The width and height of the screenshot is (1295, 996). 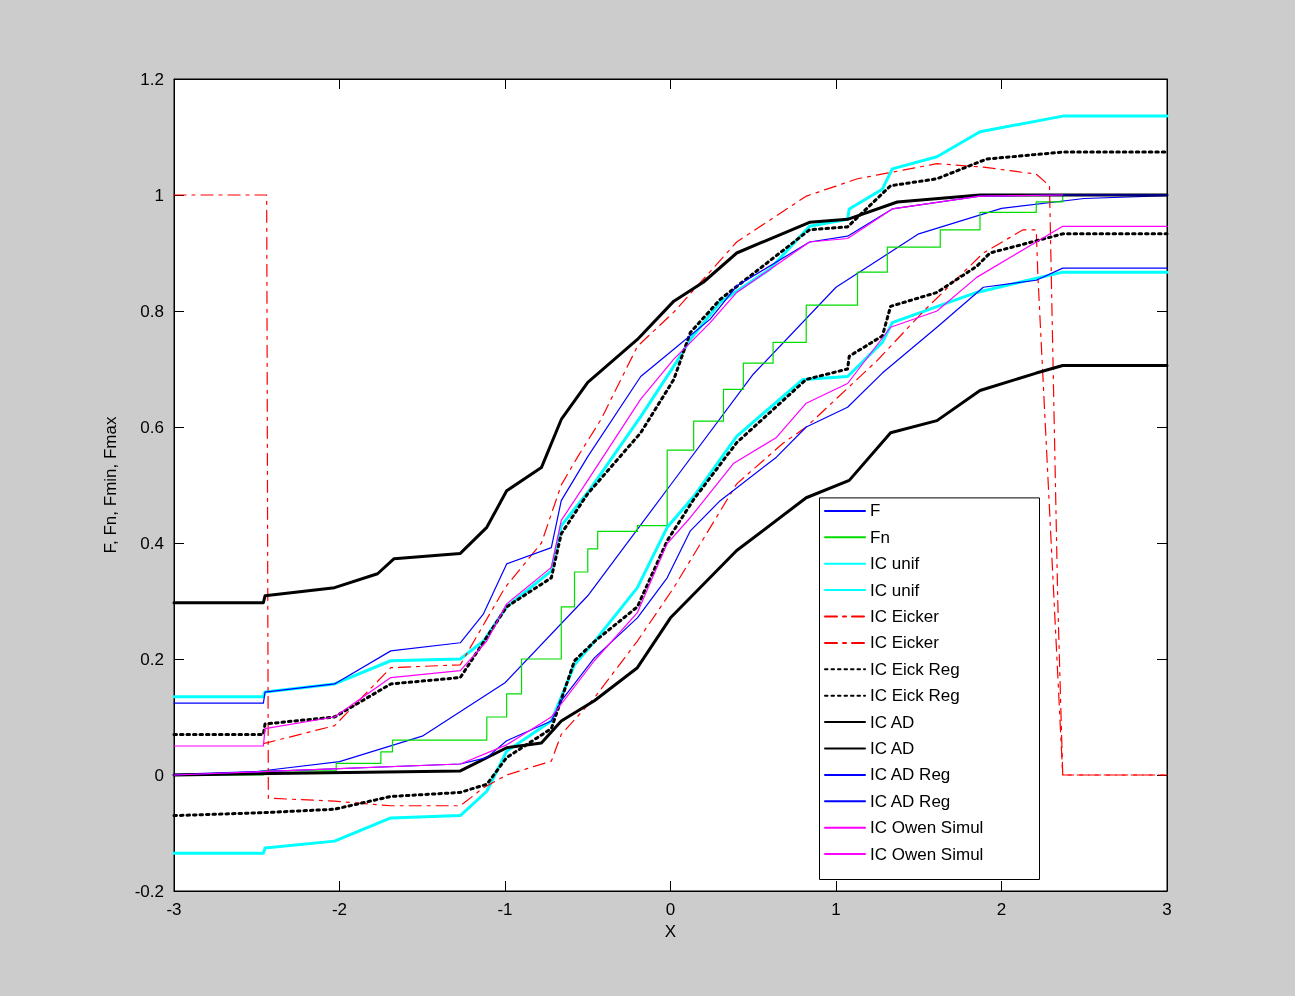 What do you see at coordinates (339, 909) in the screenshot?
I see `x-tick-label: -2` at bounding box center [339, 909].